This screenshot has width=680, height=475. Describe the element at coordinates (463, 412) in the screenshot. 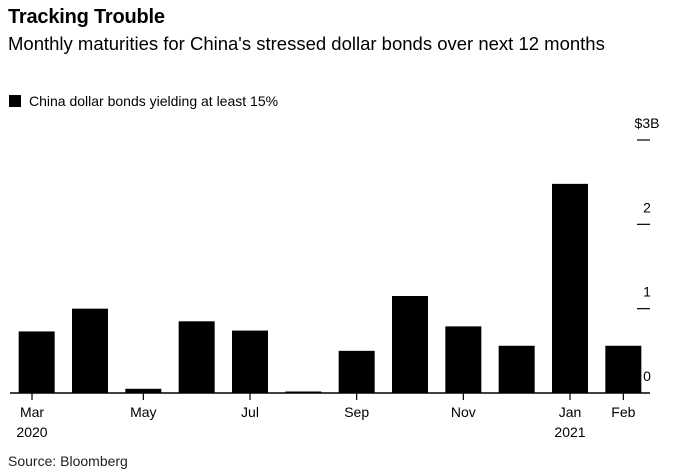

I see `x-tick-label-4: Nov` at that location.